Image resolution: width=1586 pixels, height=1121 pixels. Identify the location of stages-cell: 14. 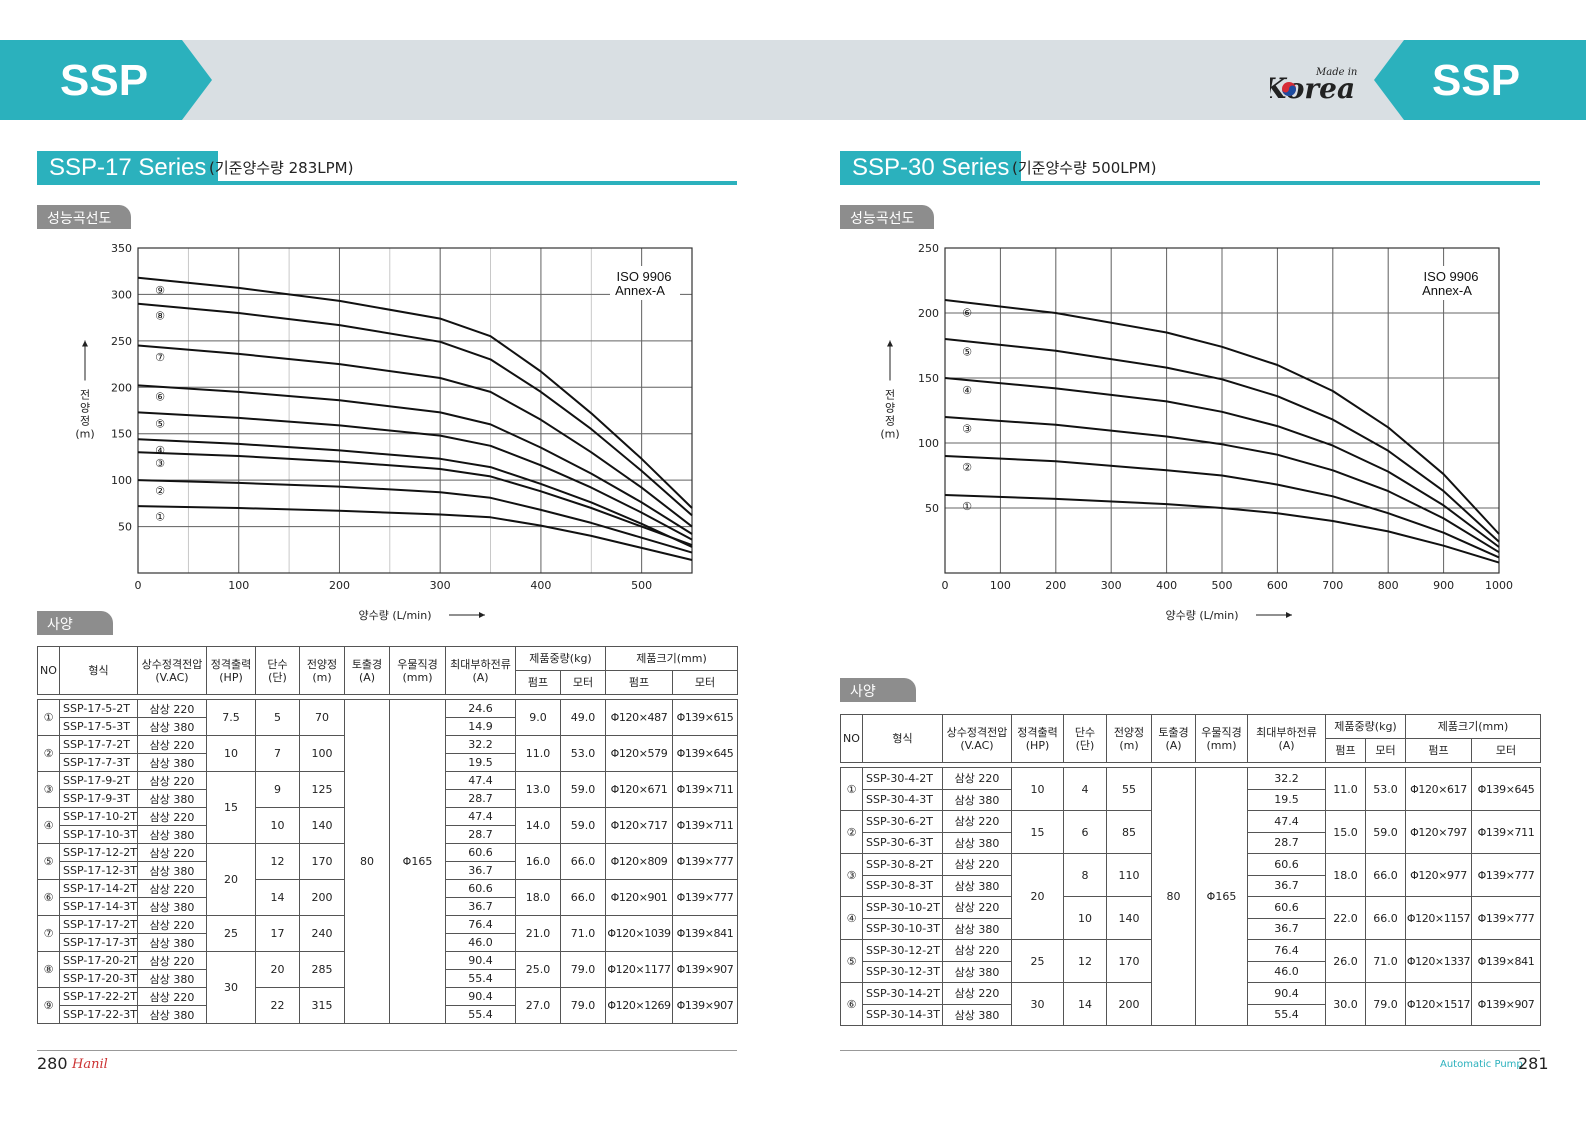
(277, 897).